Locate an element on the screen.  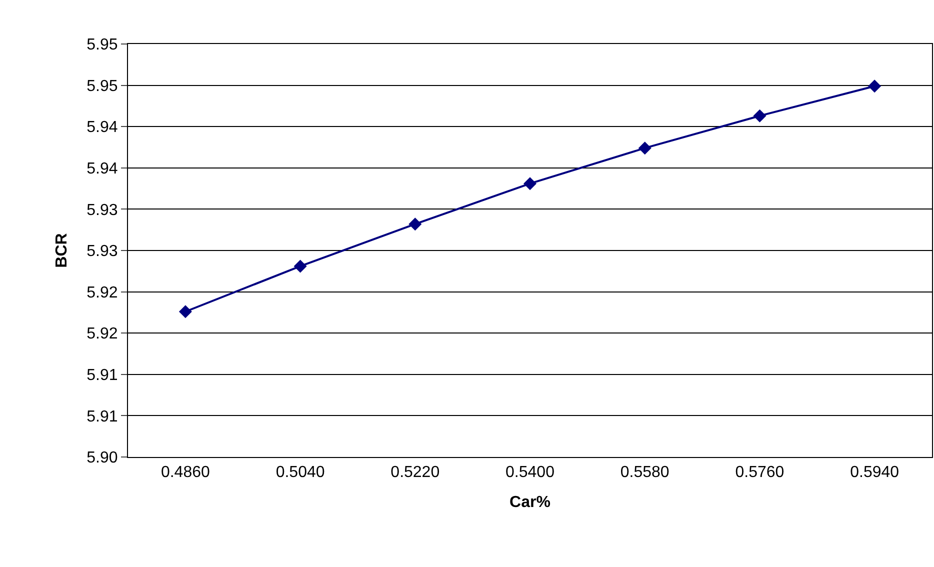
x-tick-label: 0.5760 is located at coordinates (759, 473).